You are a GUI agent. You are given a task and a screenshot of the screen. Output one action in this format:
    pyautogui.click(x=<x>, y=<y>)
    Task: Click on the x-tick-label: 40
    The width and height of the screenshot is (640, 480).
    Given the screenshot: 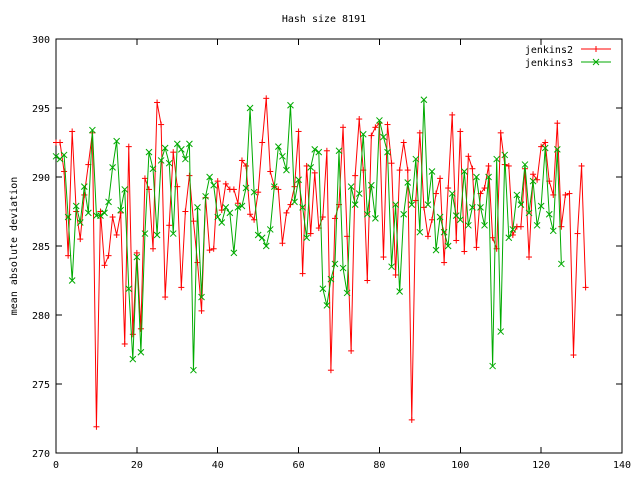 What is the action you would take?
    pyautogui.click(x=218, y=465)
    